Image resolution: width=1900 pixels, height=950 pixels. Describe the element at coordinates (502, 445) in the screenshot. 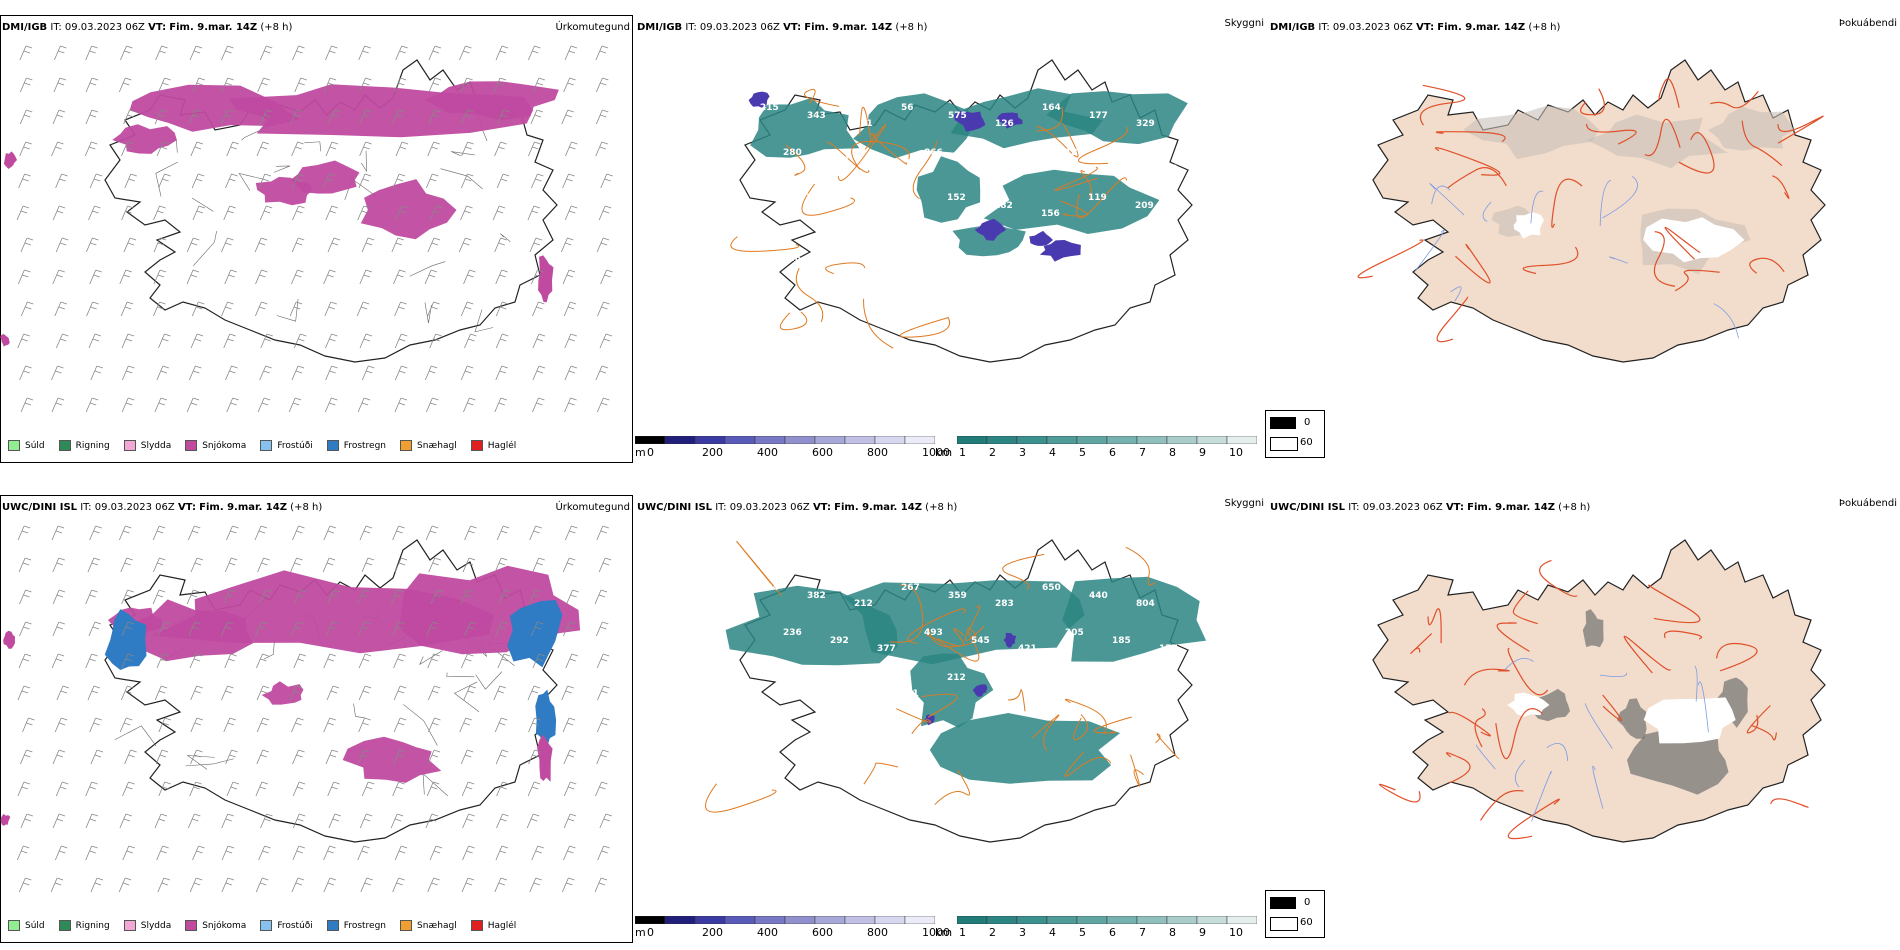

I see `legend-label: Haglél` at that location.